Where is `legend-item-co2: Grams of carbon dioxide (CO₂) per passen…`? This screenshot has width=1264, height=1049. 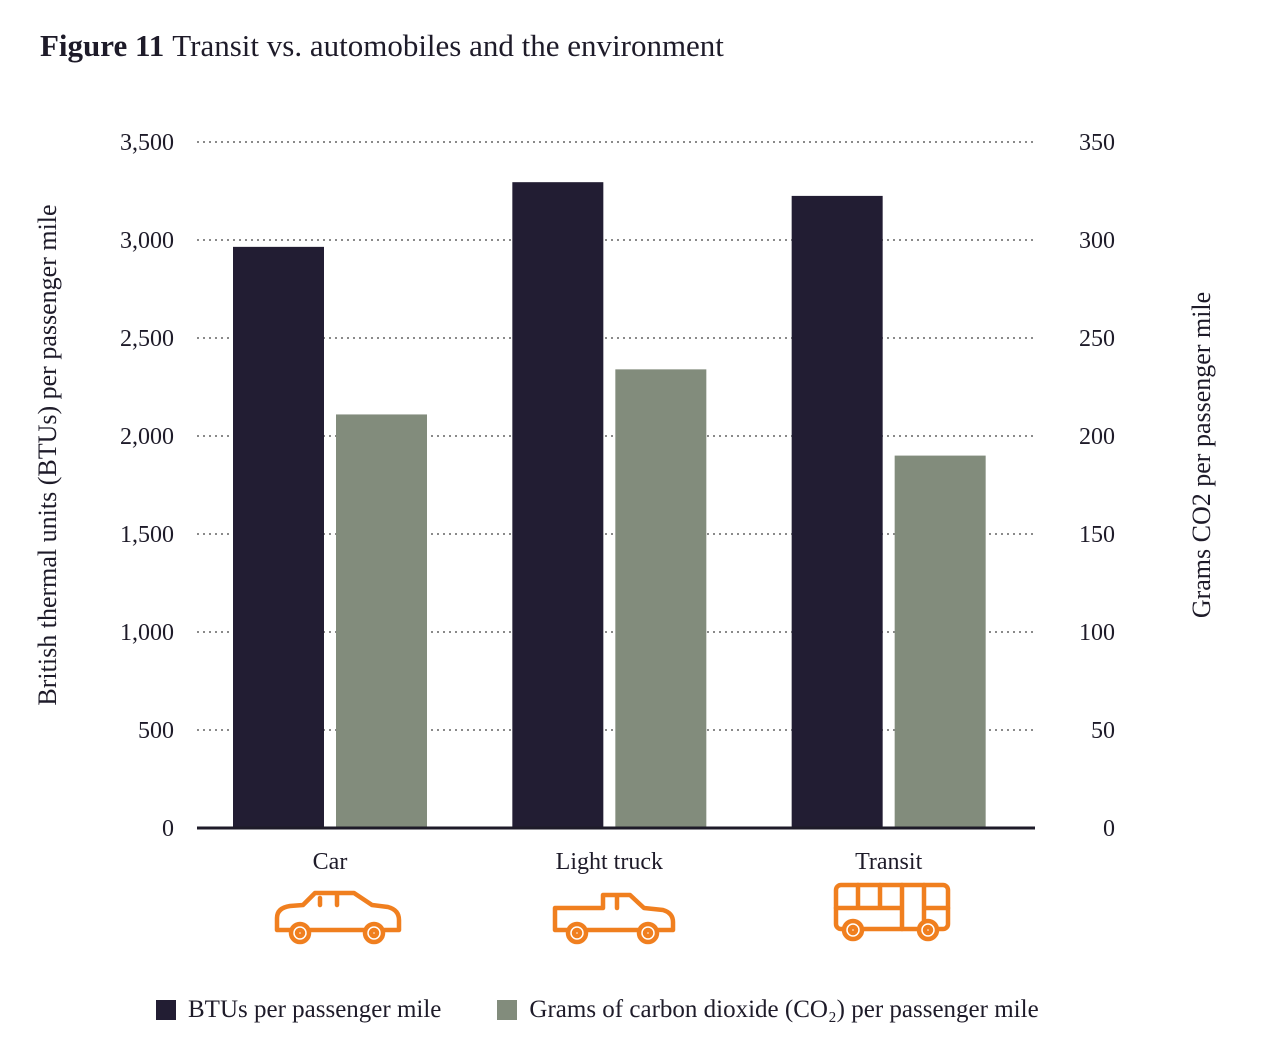
legend-item-co2: Grams of carbon dioxide (CO₂) per passen… is located at coordinates (768, 1010).